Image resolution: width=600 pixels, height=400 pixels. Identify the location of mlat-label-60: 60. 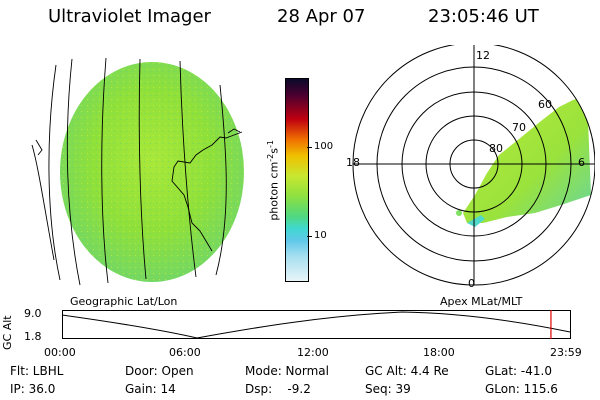
(545, 104).